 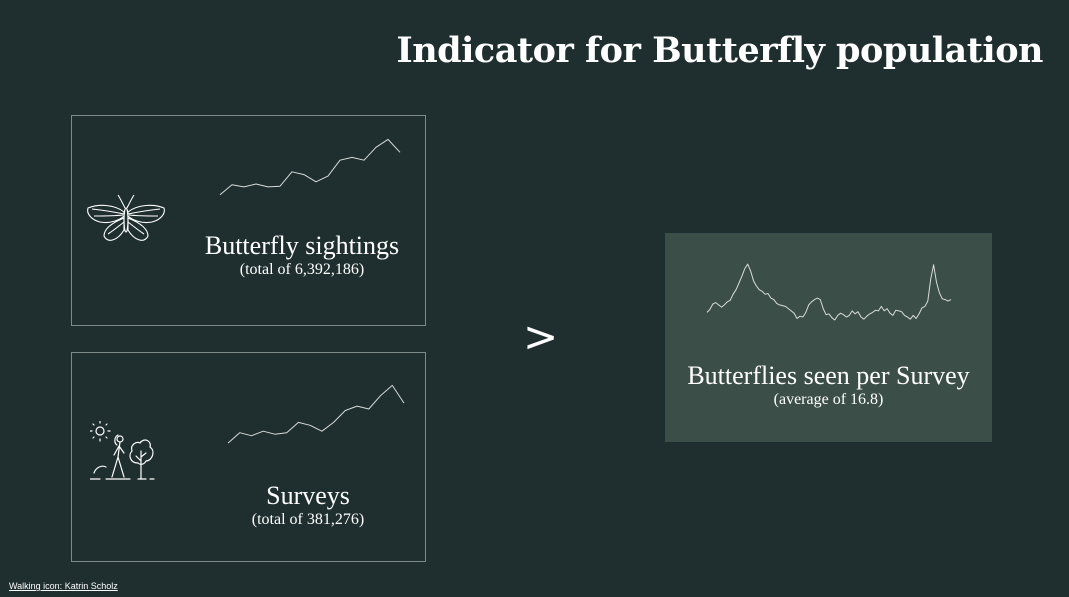 I want to click on surveys-trend-line, so click(x=316, y=414).